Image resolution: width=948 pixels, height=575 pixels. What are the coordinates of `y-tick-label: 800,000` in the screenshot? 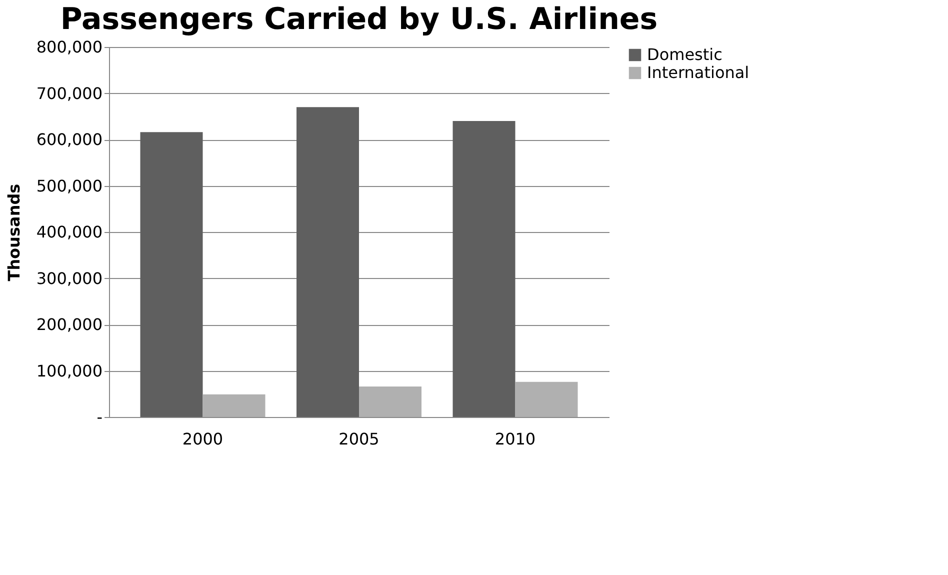 It's located at (69, 47).